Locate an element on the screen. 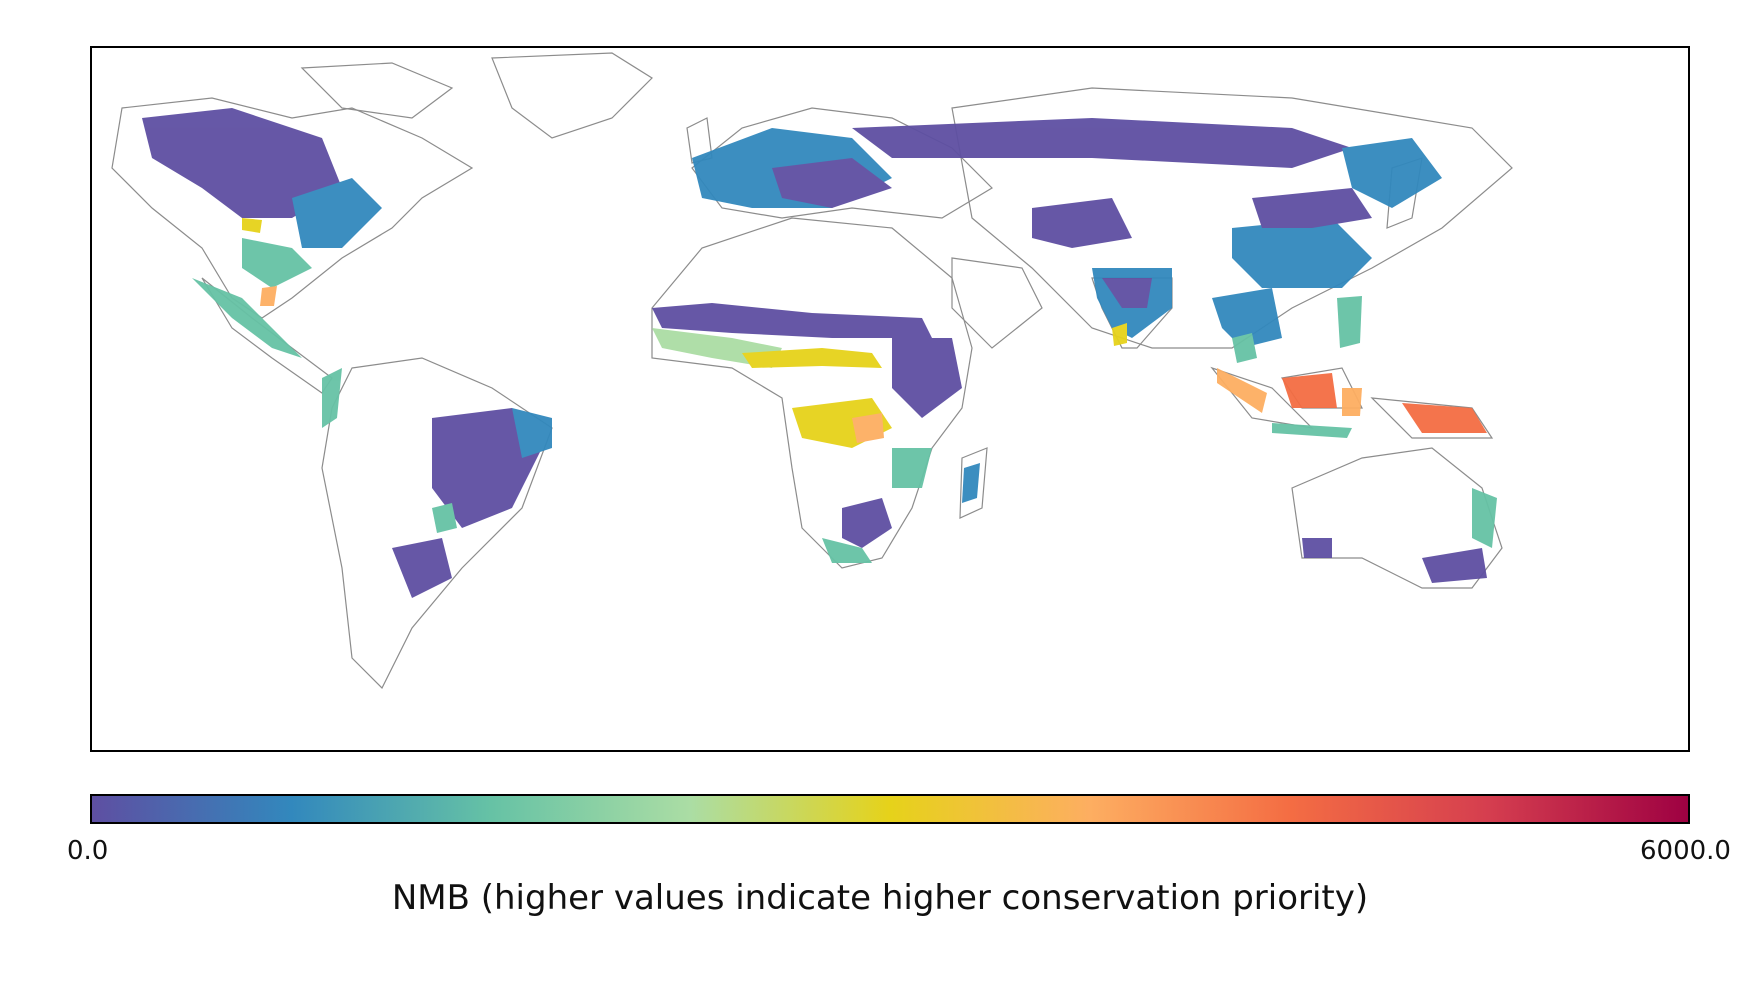 The height and width of the screenshot is (990, 1760). patch-east-africa-purple is located at coordinates (927, 378).